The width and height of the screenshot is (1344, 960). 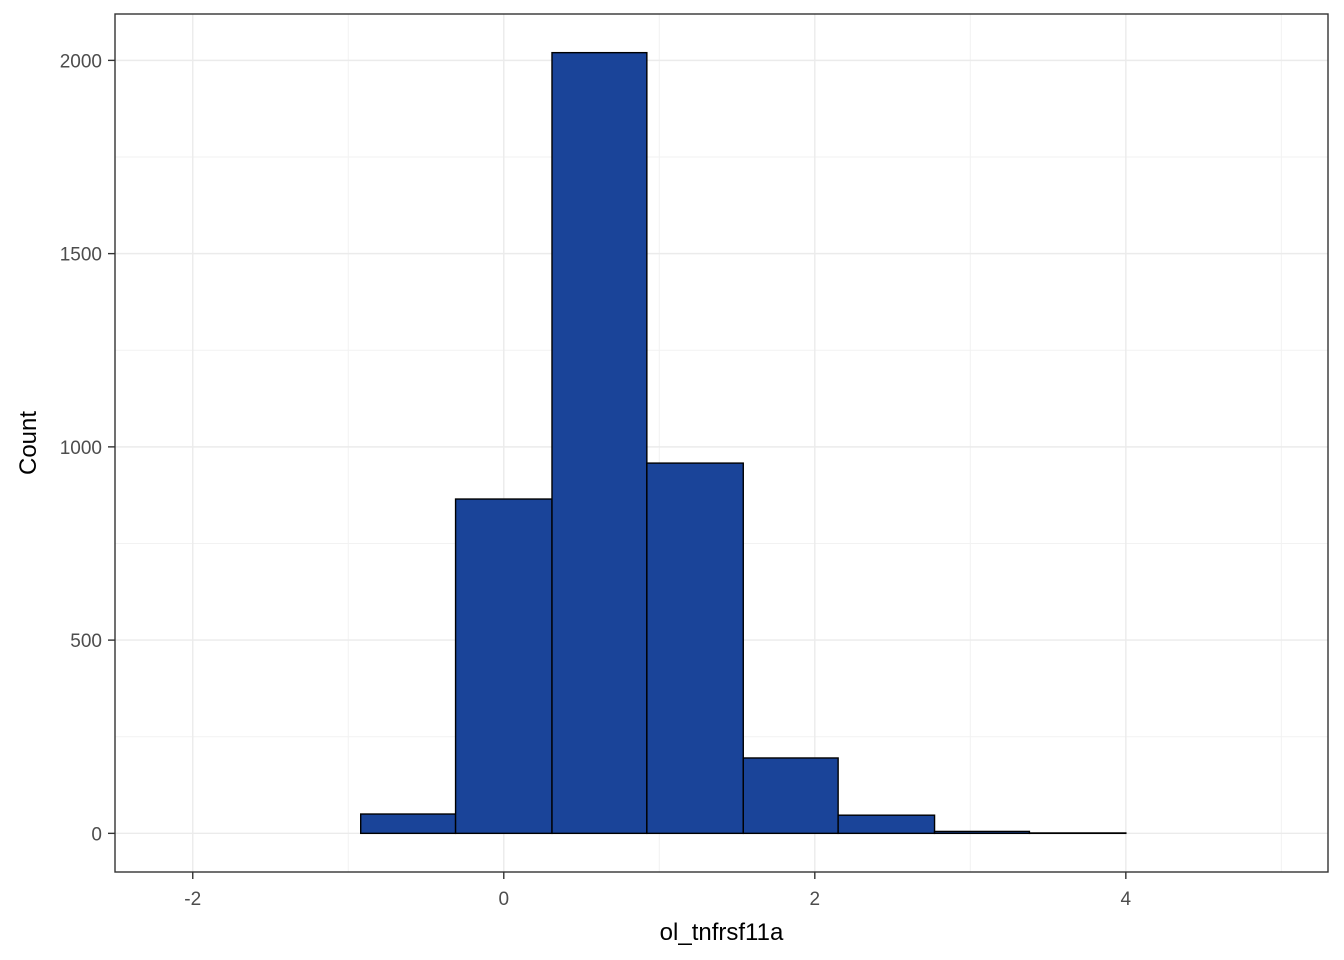 I want to click on x-axis-title: ol_tnfrsf11a, so click(x=722, y=932).